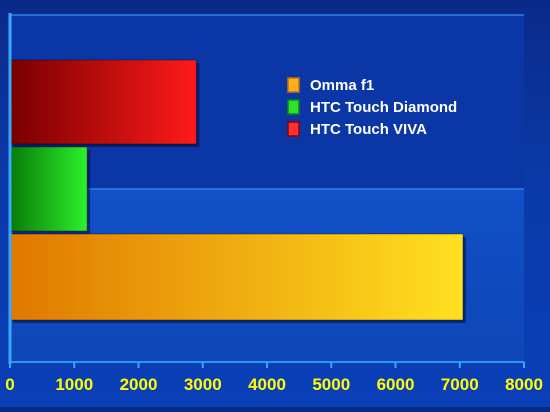 This screenshot has width=550, height=412. What do you see at coordinates (368, 129) in the screenshot?
I see `legend-htc-touch-viva-label: HTC Touch VIVA` at bounding box center [368, 129].